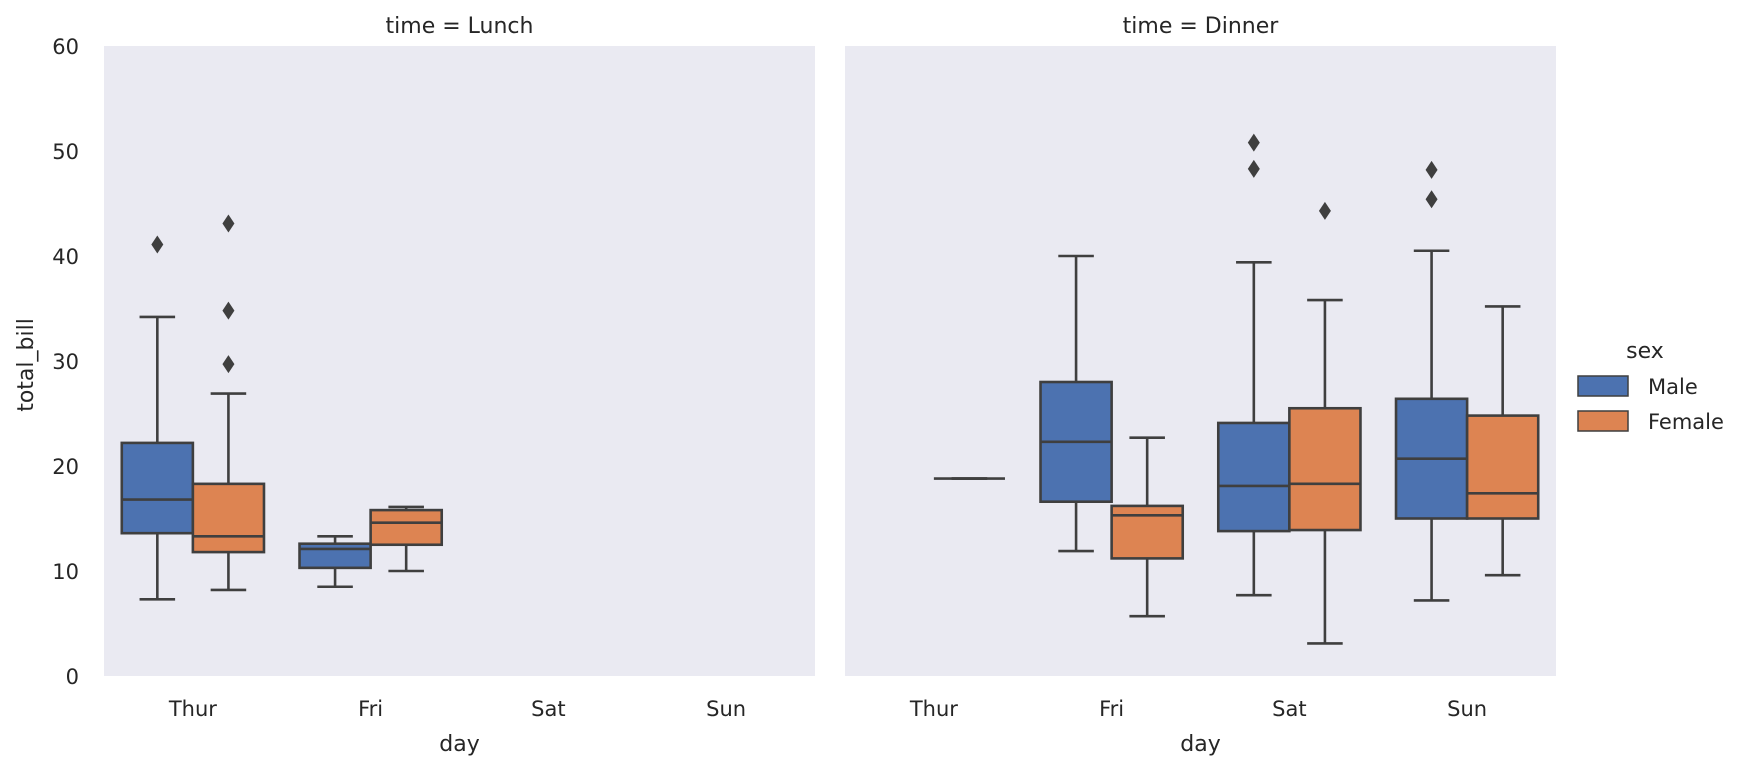 Image resolution: width=1748 pixels, height=774 pixels. Describe the element at coordinates (1673, 387) in the screenshot. I see `legend-label: Male` at that location.